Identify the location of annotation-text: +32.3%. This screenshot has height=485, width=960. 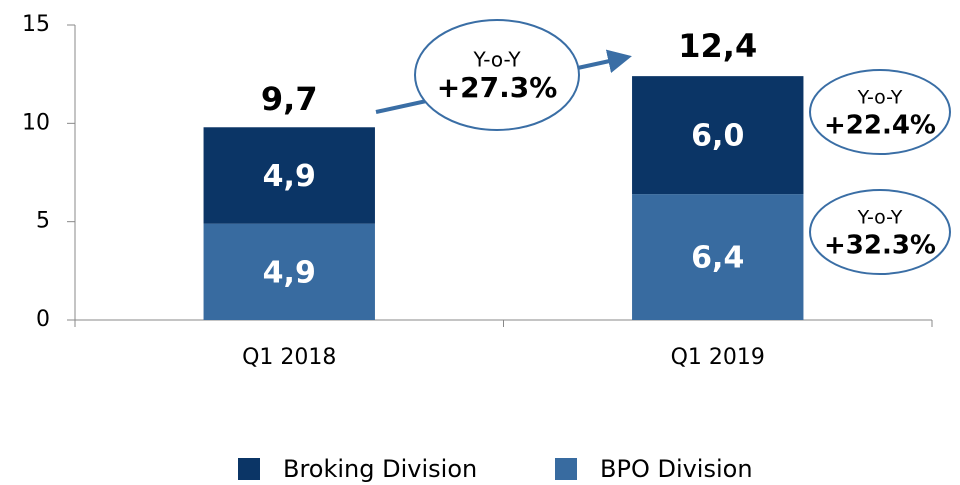
(880, 246).